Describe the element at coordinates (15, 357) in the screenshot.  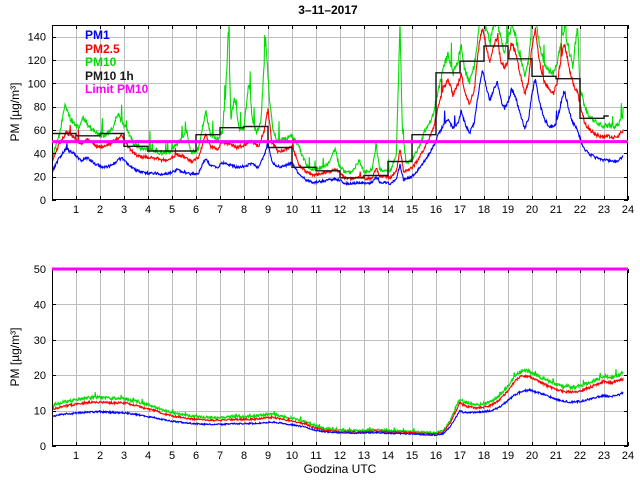
I see `bottom-plot-ylabel: PM [µg/m³]` at that location.